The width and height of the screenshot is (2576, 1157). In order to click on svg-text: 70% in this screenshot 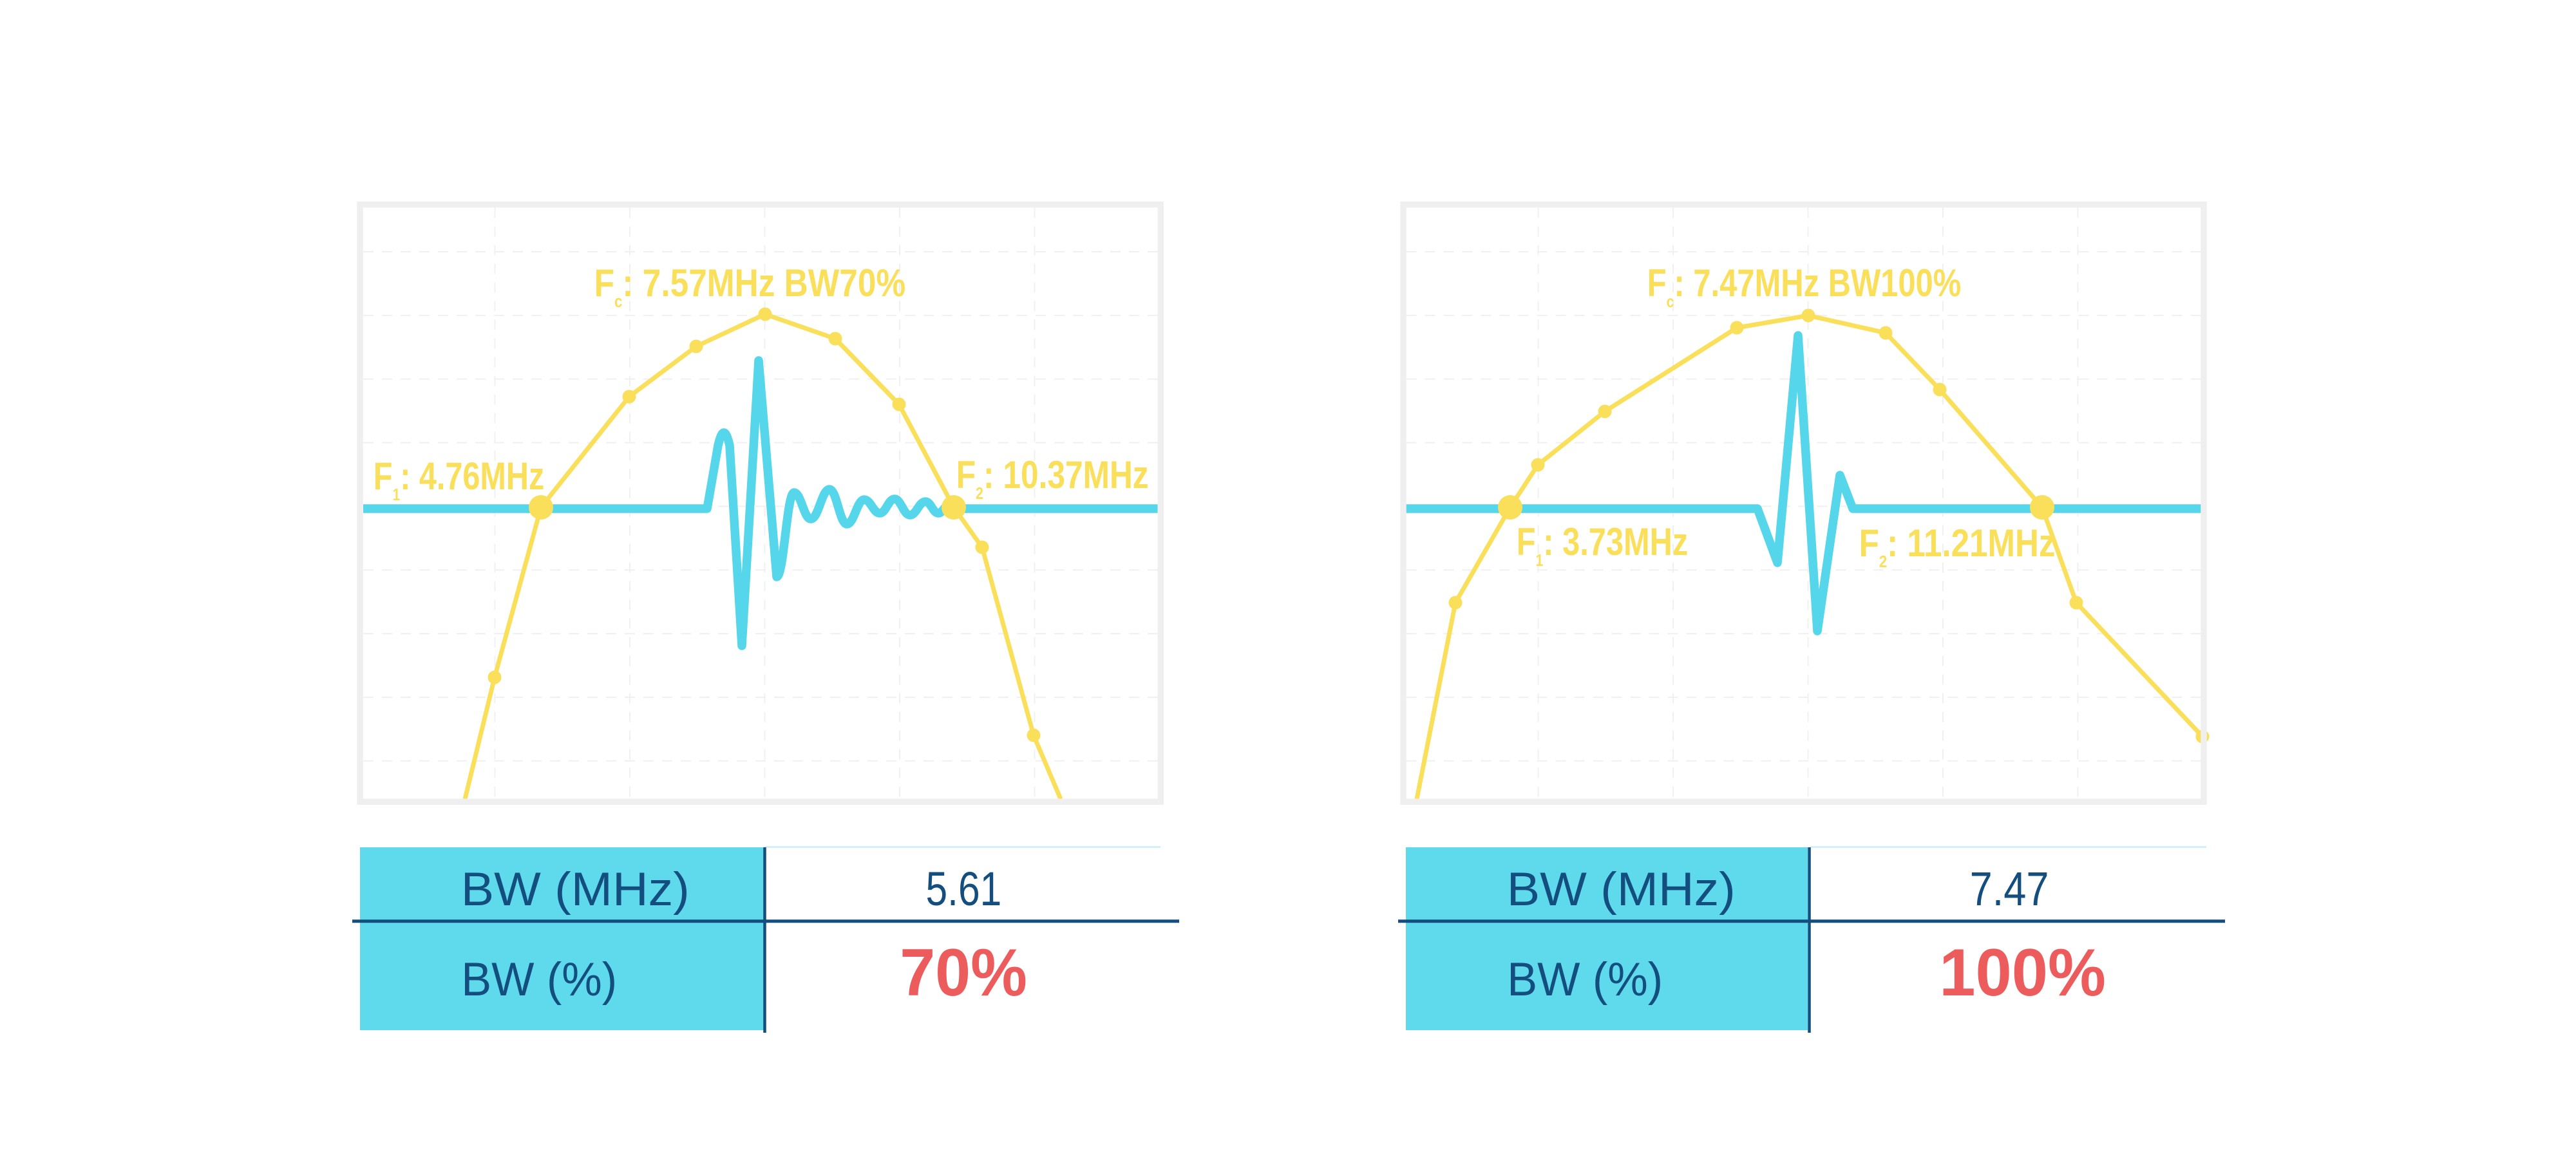, I will do `click(964, 973)`.